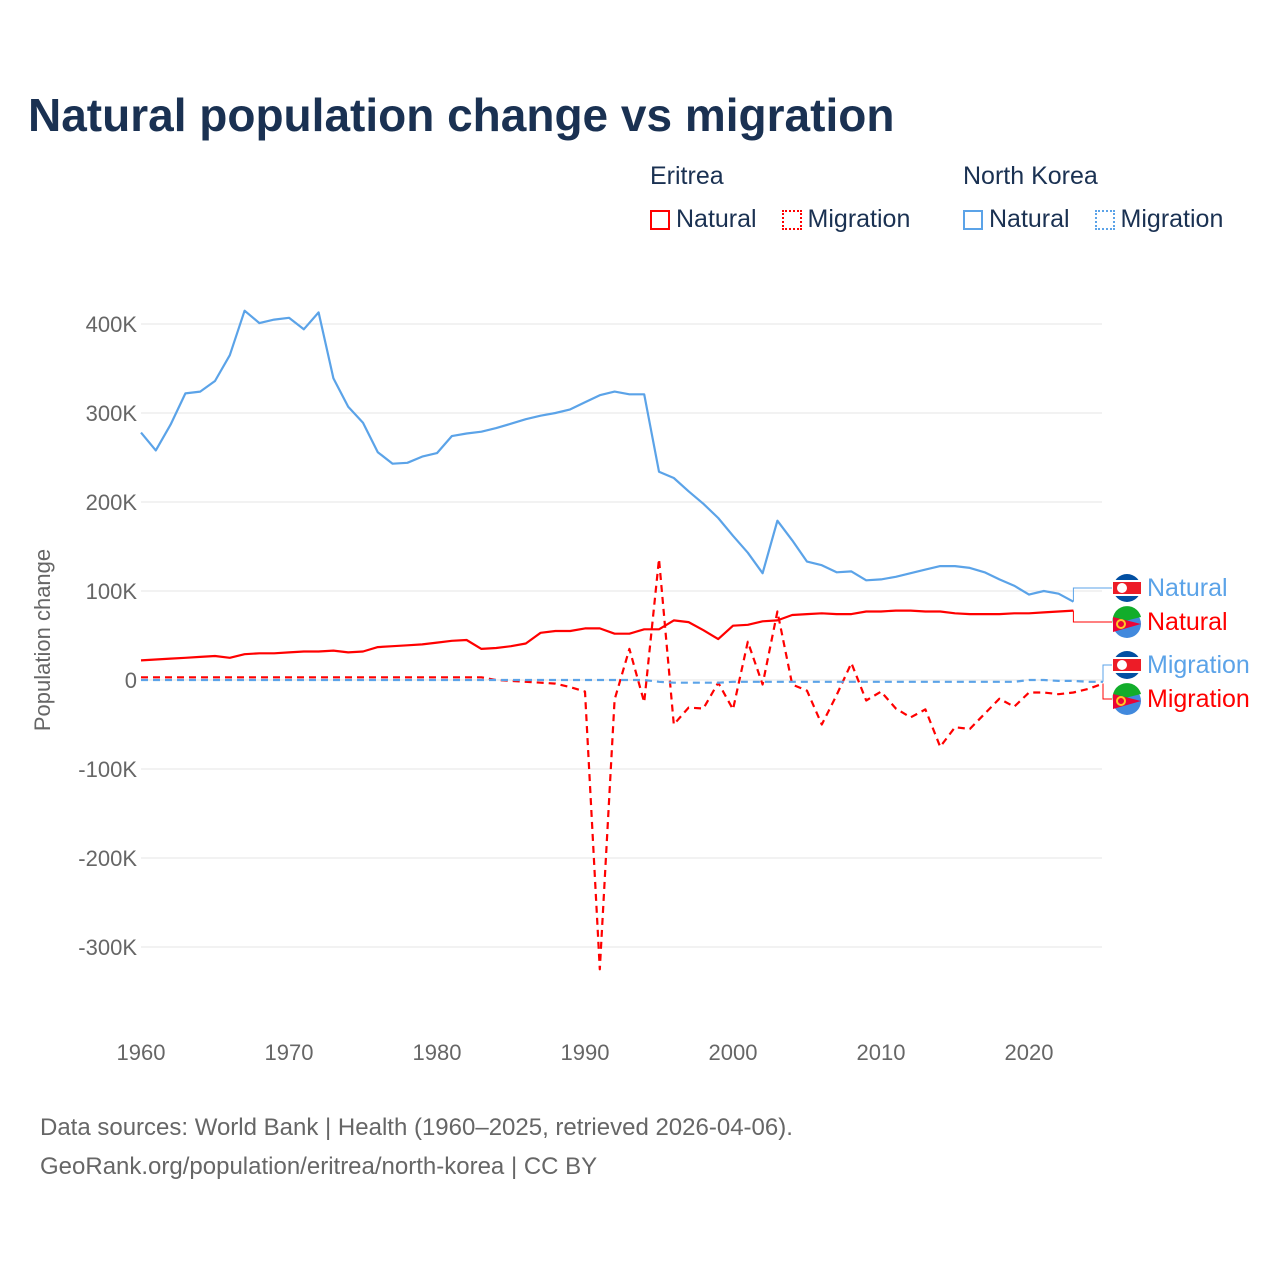 The height and width of the screenshot is (1280, 1280). I want to click on series-line-north-korea-migration, so click(622, 681).